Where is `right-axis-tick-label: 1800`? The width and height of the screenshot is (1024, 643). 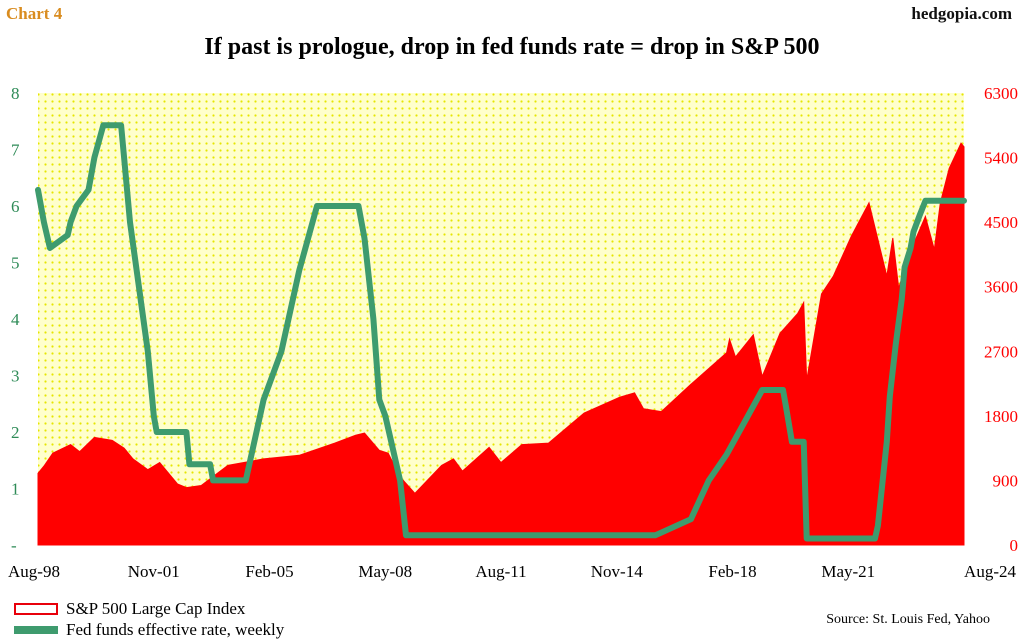 right-axis-tick-label: 1800 is located at coordinates (1001, 416).